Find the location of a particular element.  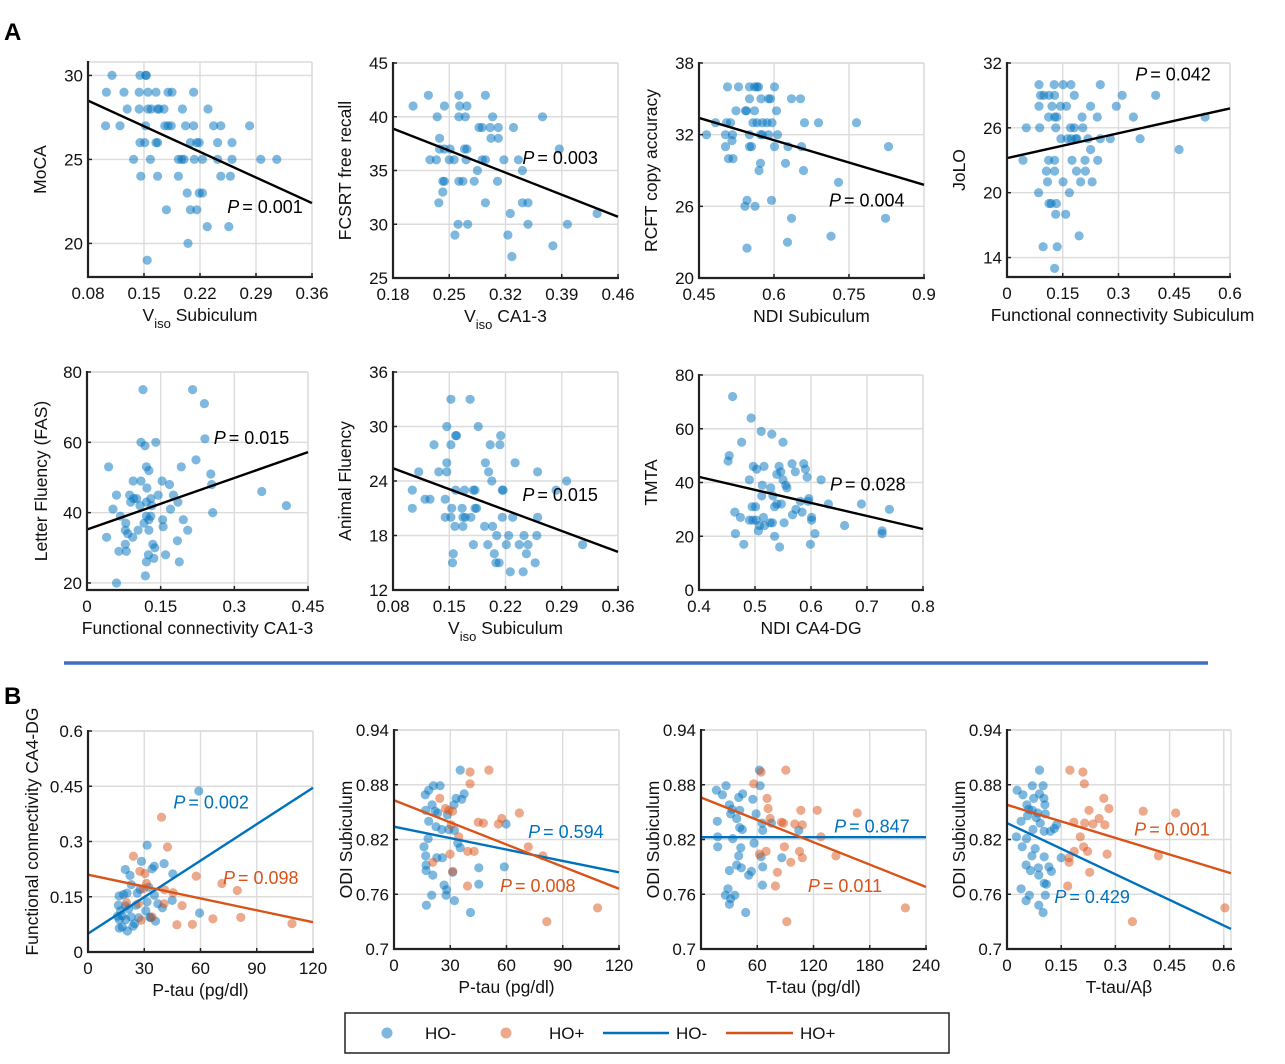

x-tick-label: 0 is located at coordinates (87, 968).